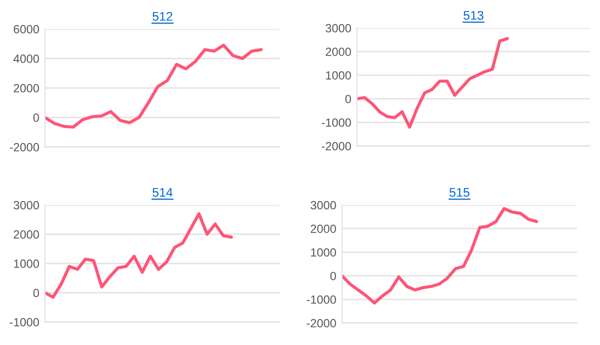 This screenshot has height=345, width=600. What do you see at coordinates (26, 58) in the screenshot?
I see `y-tick-label: 4000` at bounding box center [26, 58].